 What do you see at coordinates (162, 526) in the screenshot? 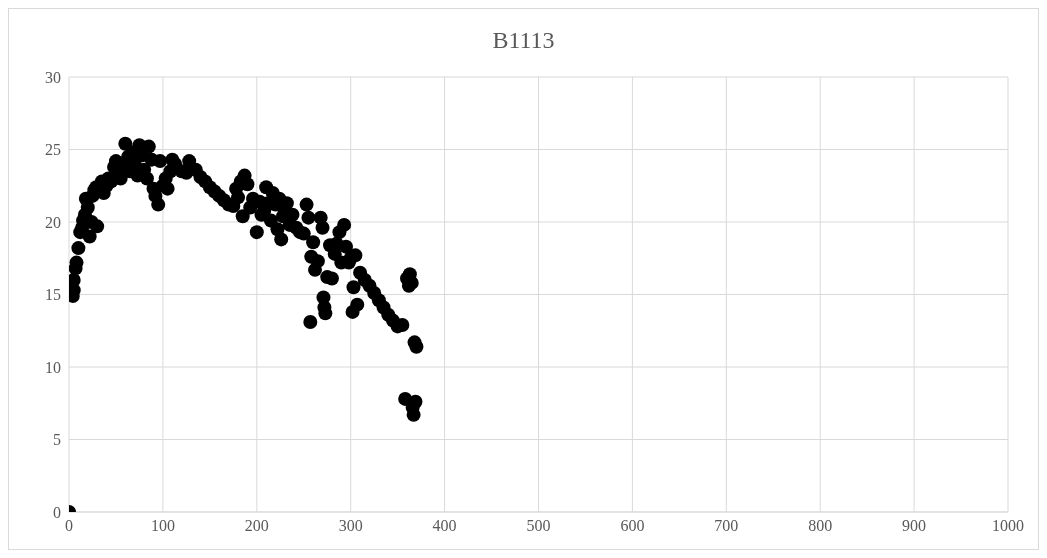
I see `x-tick-label: 100` at bounding box center [162, 526].